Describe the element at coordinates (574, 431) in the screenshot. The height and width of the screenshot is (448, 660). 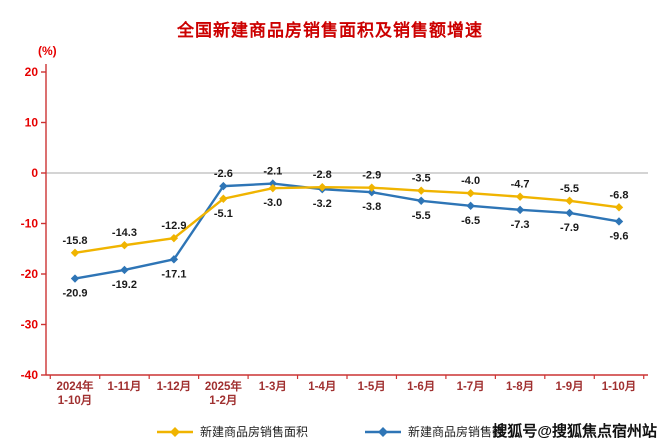
I see `watermark: 搜狐号@搜狐焦点宿州站` at that location.